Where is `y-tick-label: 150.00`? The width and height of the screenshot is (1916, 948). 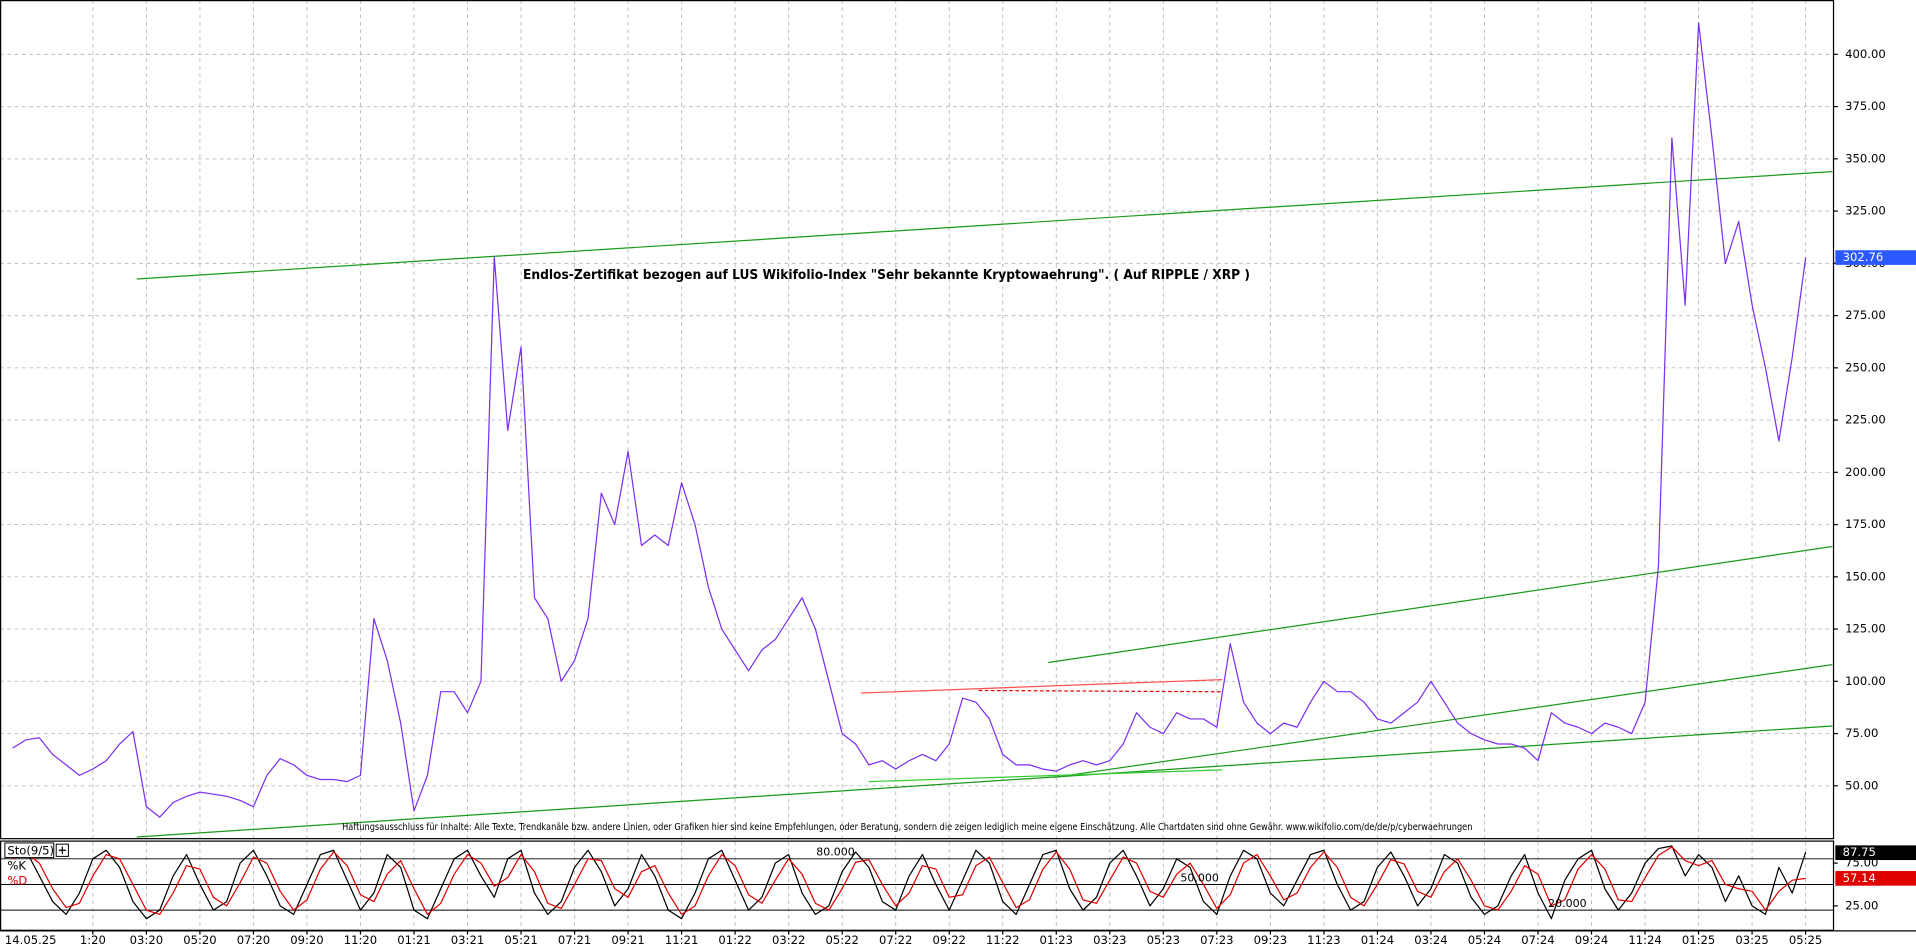 y-tick-label: 150.00 is located at coordinates (1865, 576).